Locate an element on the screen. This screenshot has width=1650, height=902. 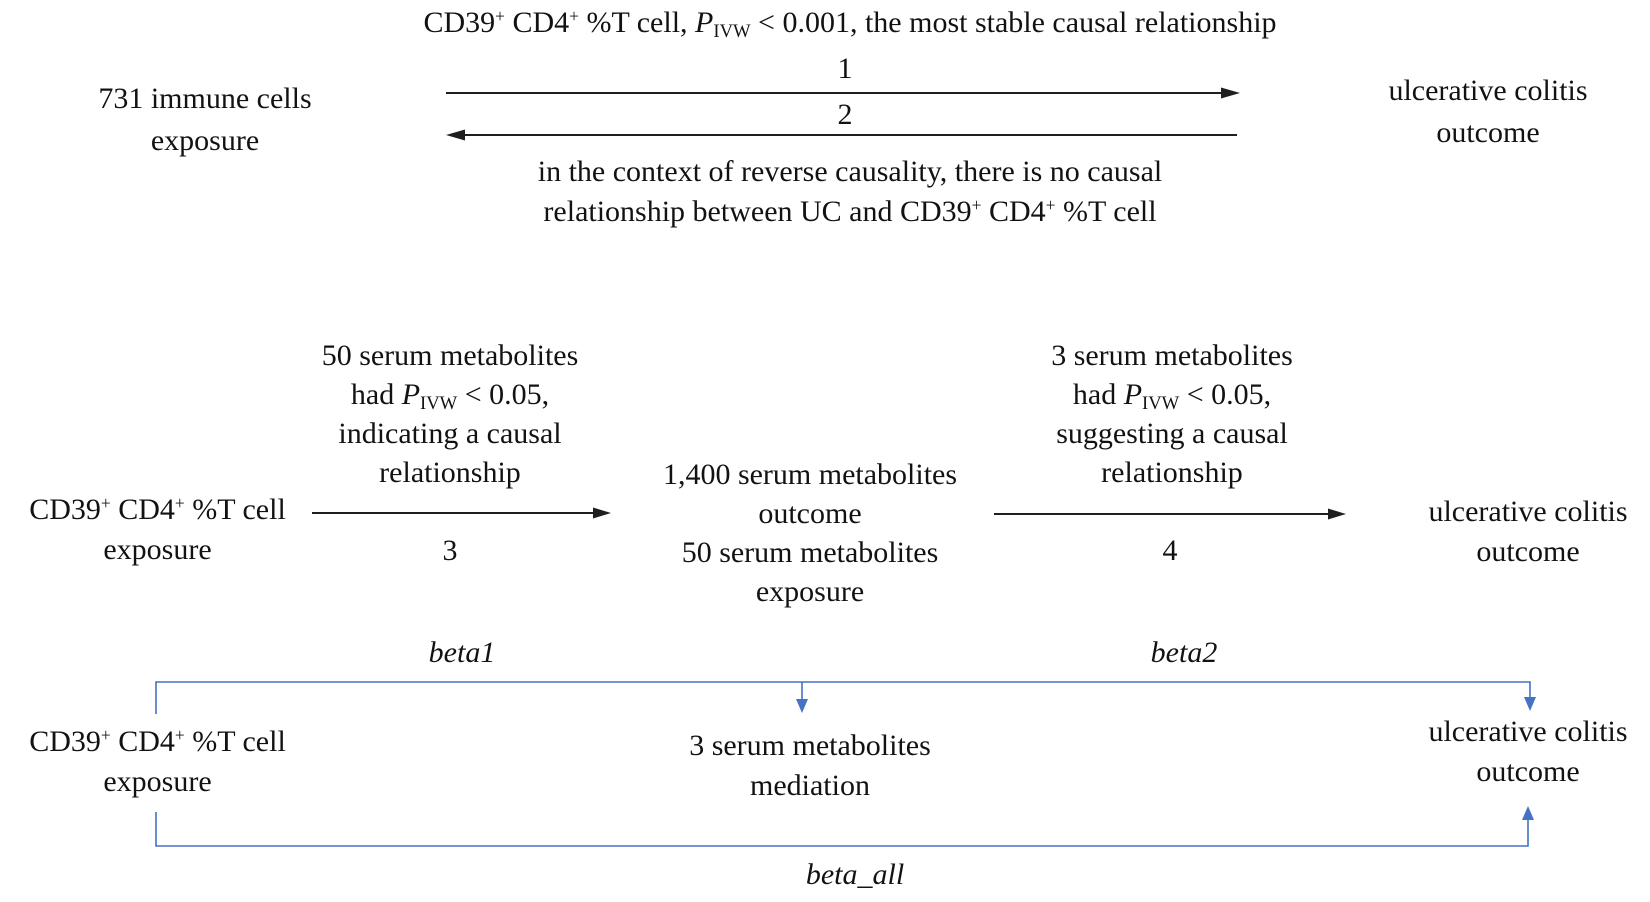
annotation-right-line1: 3 serum metabolites is located at coordinates (1172, 355).